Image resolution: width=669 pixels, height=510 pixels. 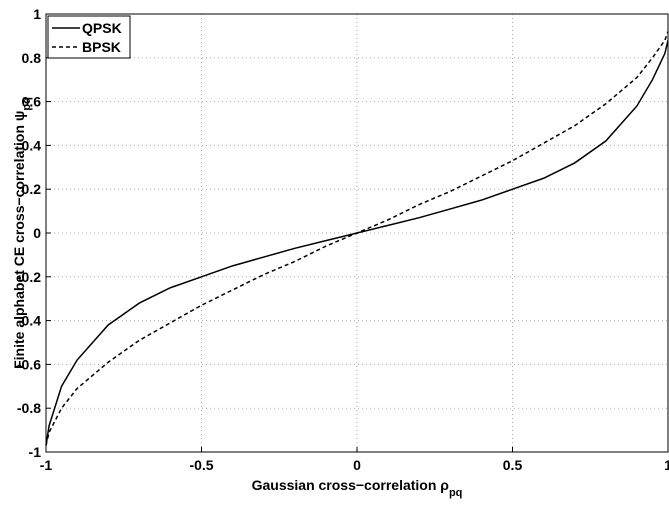 I want to click on x-tick-label: 0.5, so click(x=513, y=465).